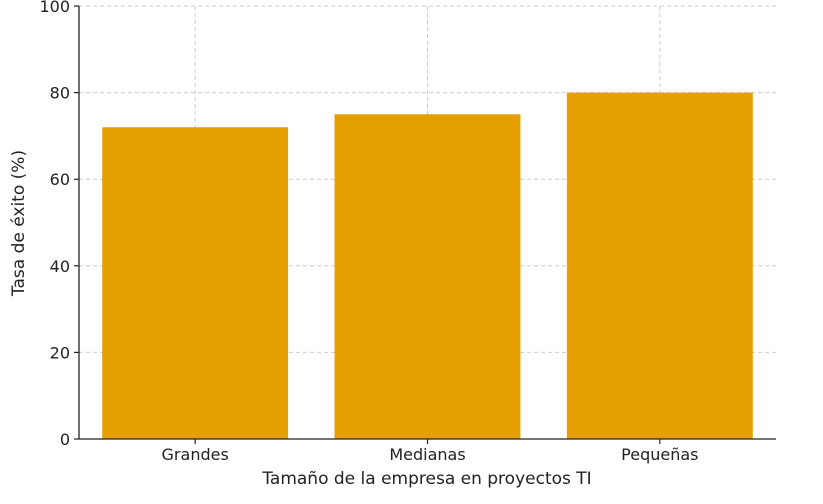 The width and height of the screenshot is (823, 504). What do you see at coordinates (60, 179) in the screenshot?
I see `y-tick-label: 60` at bounding box center [60, 179].